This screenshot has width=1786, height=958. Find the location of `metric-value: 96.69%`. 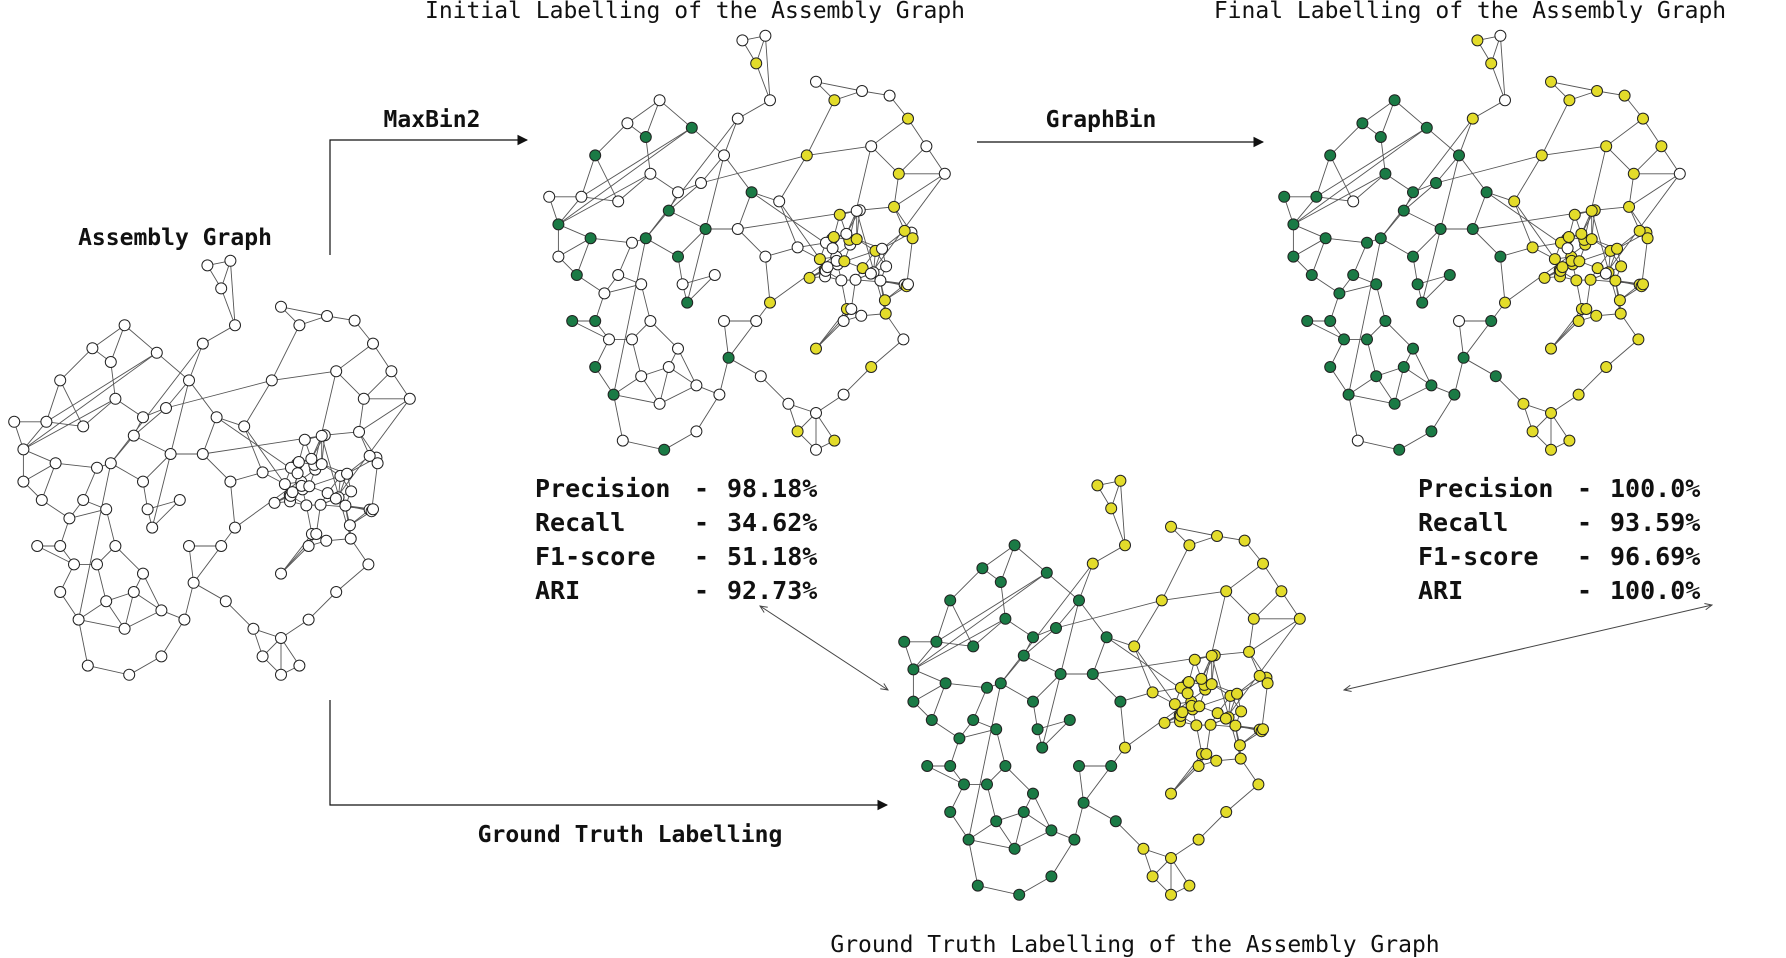

metric-value: 96.69% is located at coordinates (1655, 556).